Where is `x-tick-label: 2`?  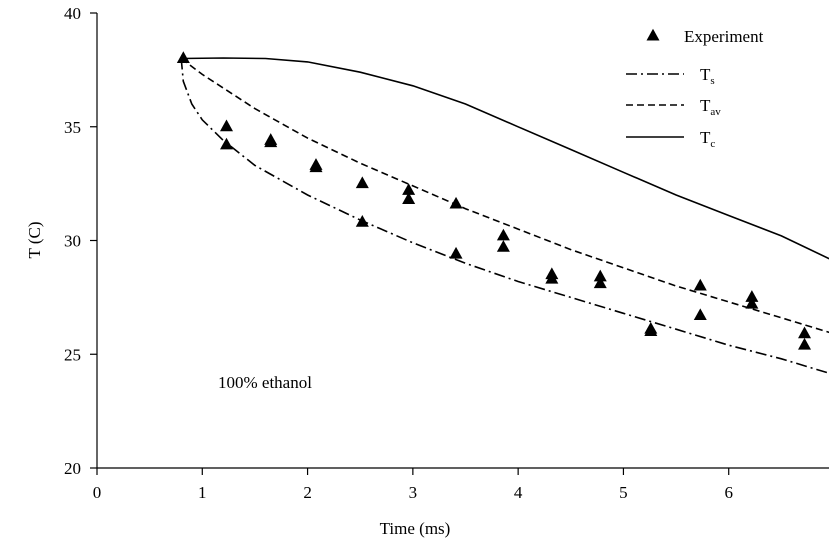 x-tick-label: 2 is located at coordinates (307, 492).